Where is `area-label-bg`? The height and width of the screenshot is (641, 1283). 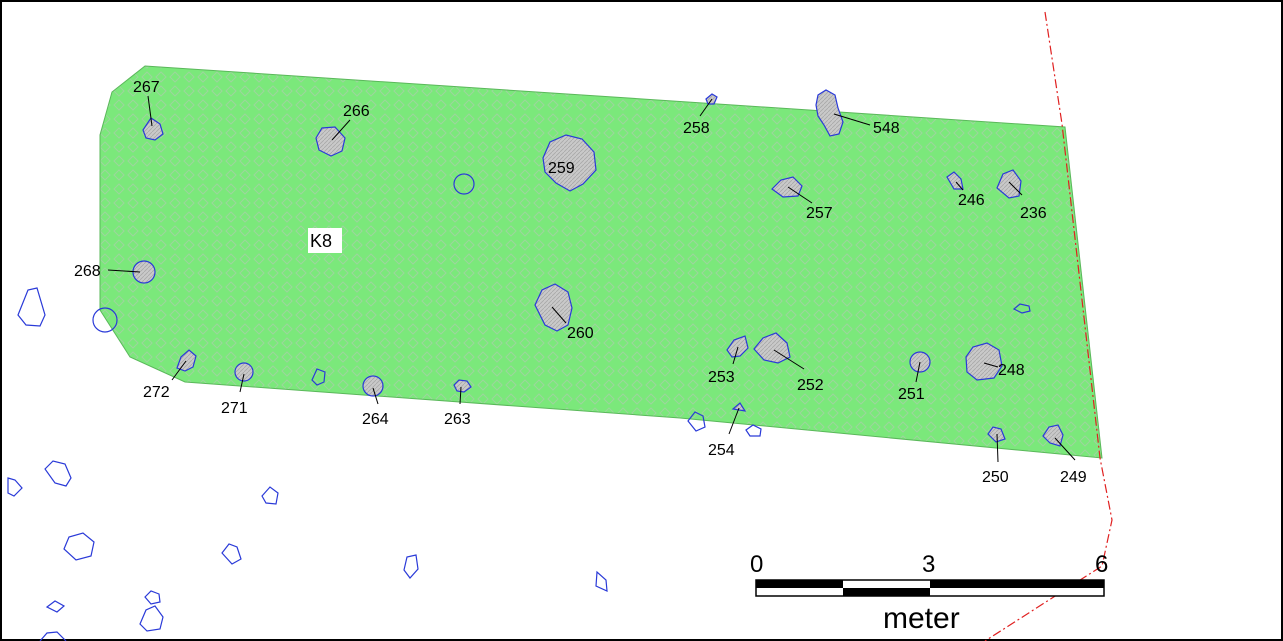
area-label-bg is located at coordinates (325, 240).